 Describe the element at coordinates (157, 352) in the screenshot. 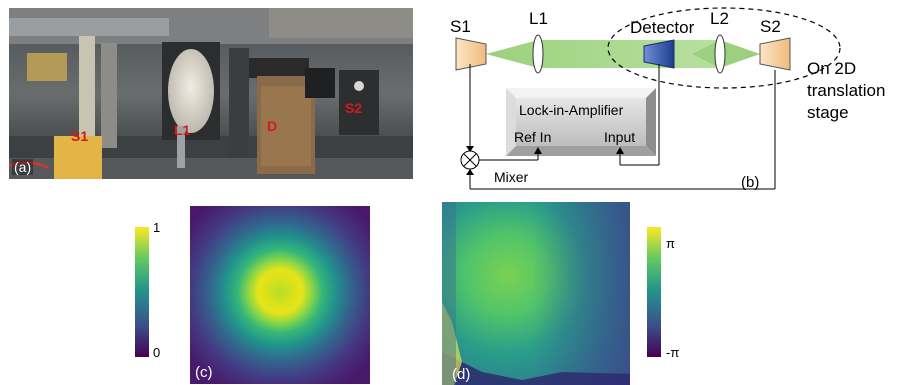

I see `colorbar-amplitude-min: 0` at that location.